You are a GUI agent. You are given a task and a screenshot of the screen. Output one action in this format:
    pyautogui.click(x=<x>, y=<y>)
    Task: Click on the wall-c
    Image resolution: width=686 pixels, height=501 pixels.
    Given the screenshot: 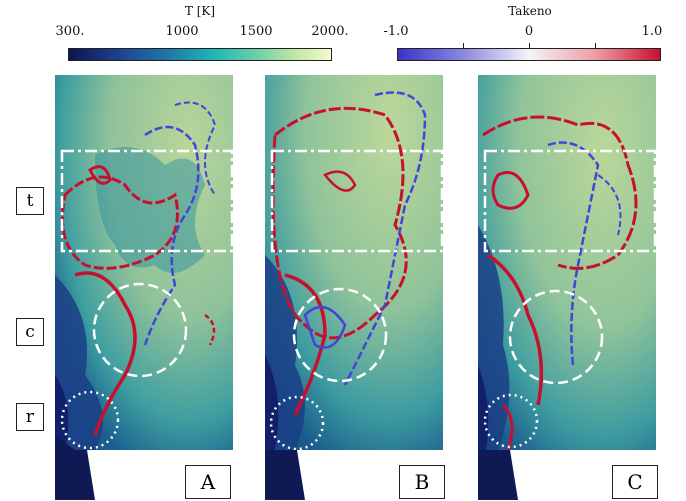 What is the action you would take?
    pyautogui.click(x=498, y=475)
    